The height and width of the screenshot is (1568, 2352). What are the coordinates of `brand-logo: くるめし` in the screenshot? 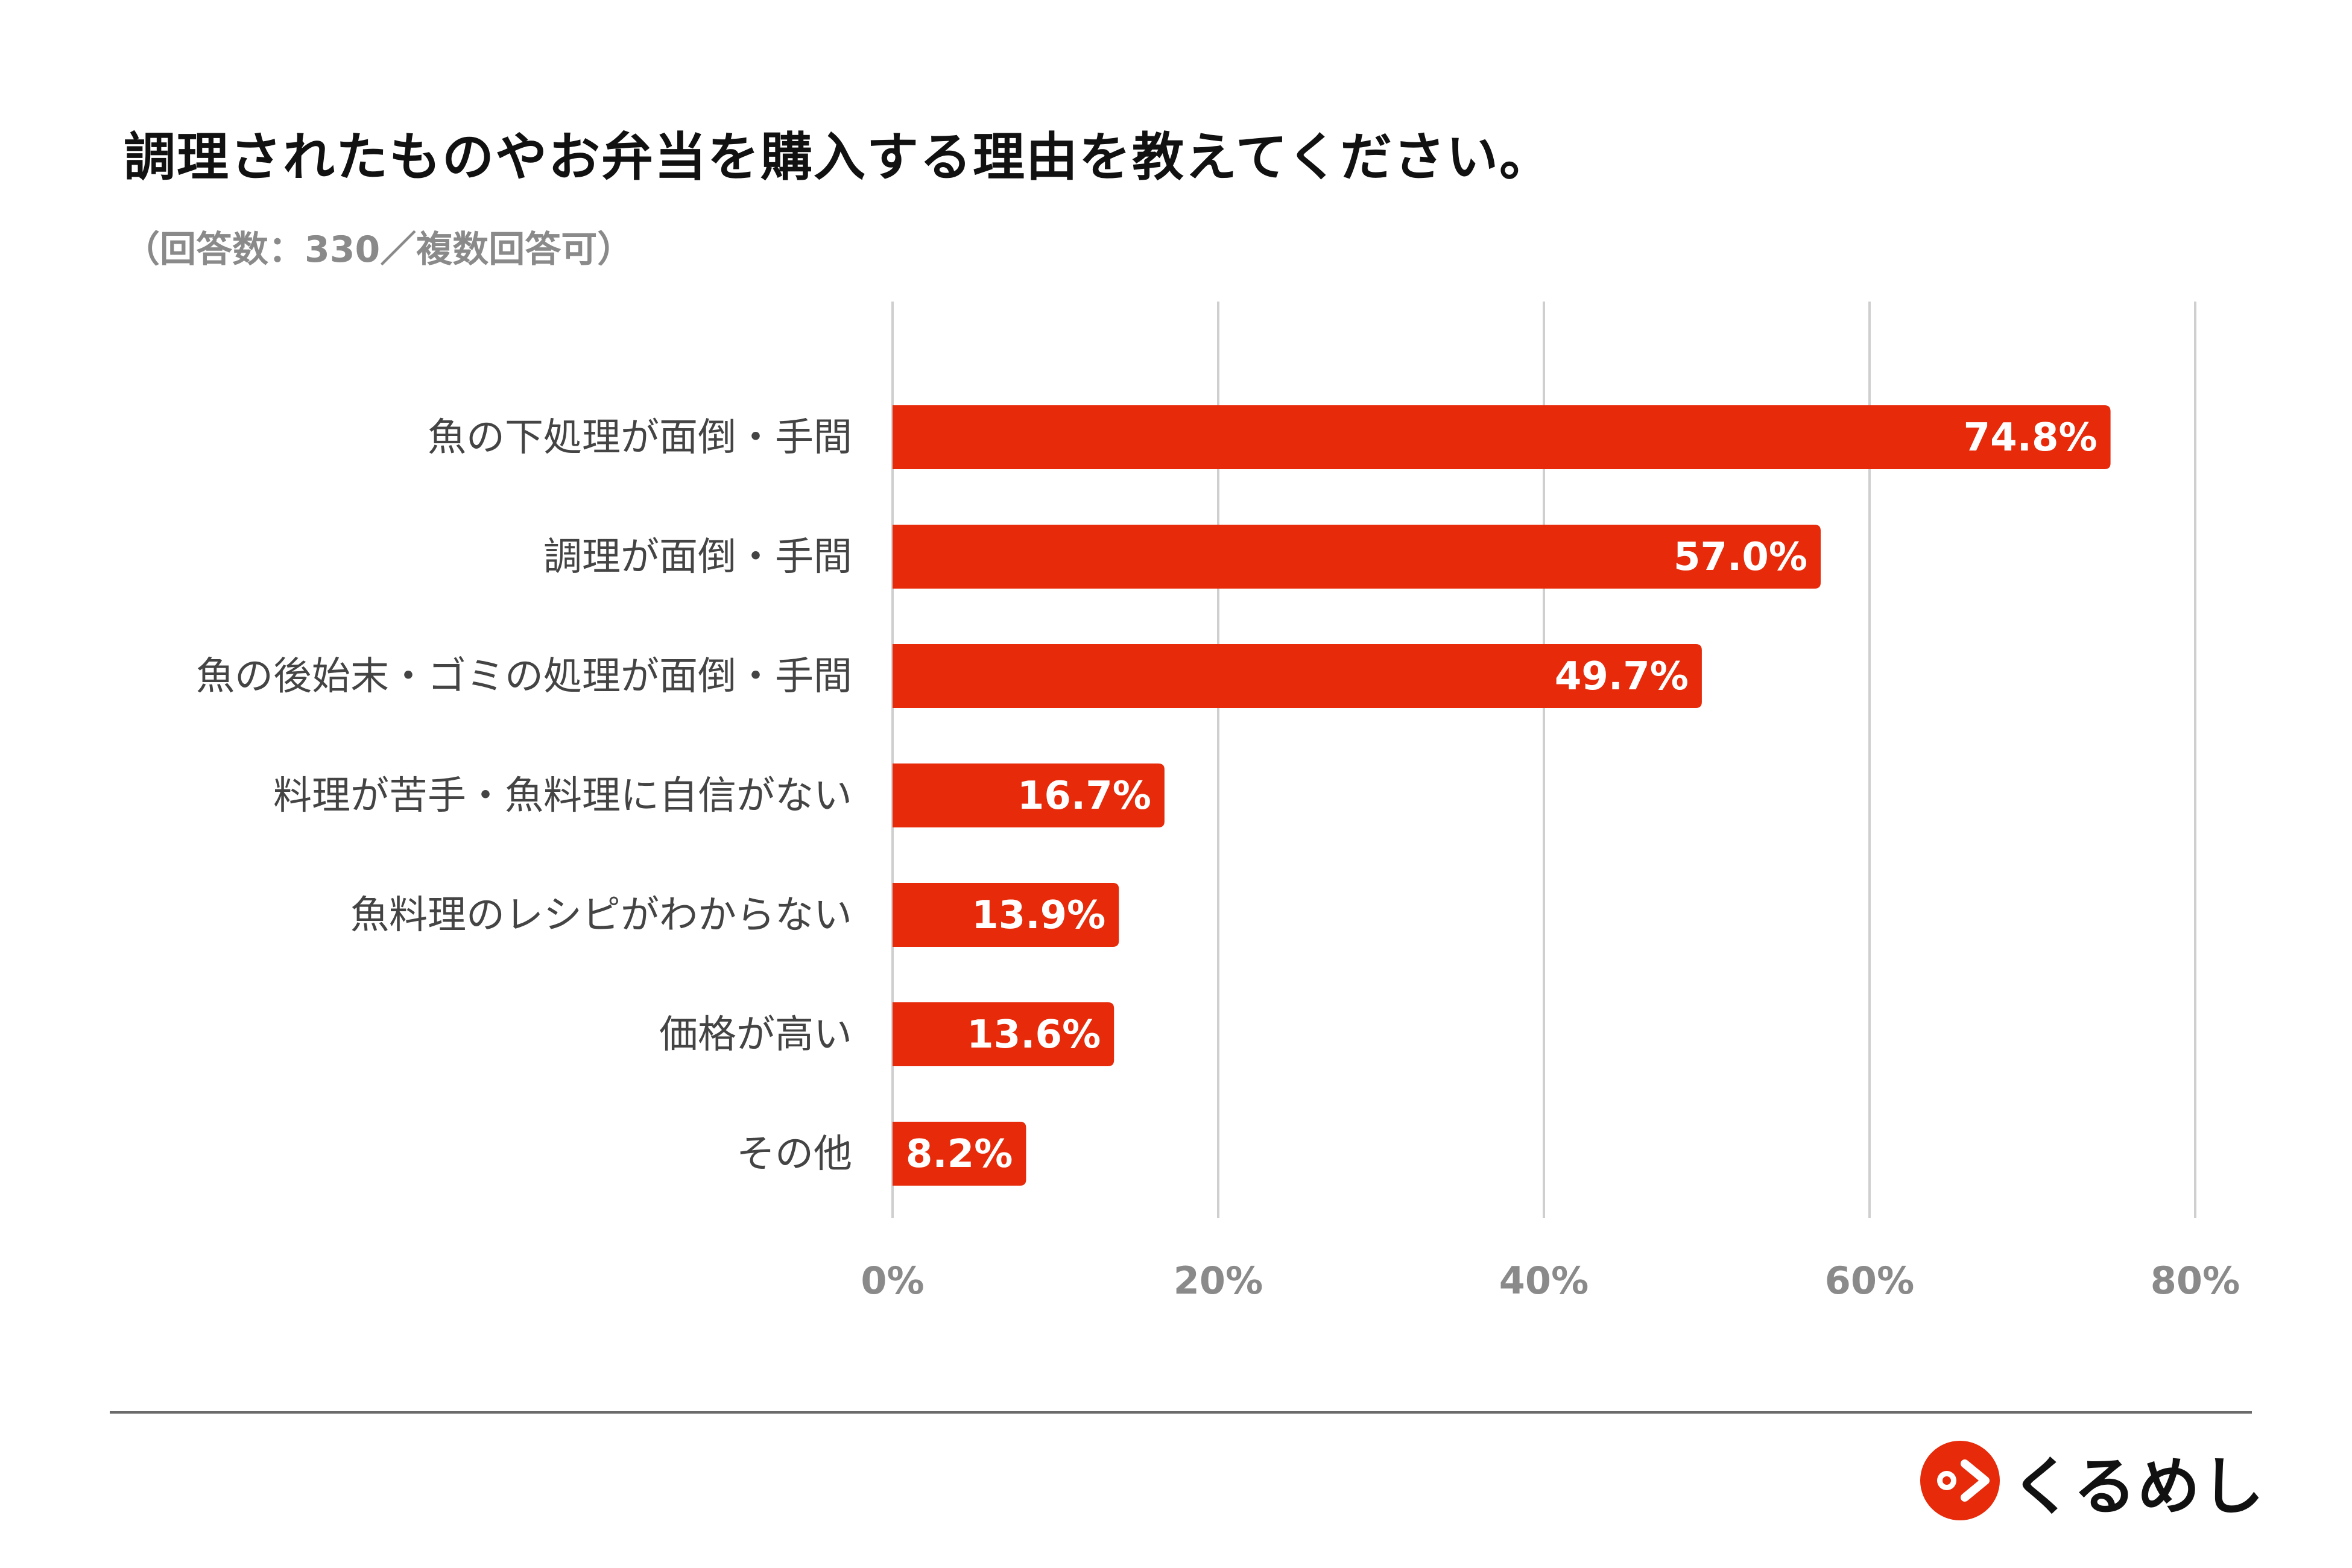 It's located at (2091, 1480).